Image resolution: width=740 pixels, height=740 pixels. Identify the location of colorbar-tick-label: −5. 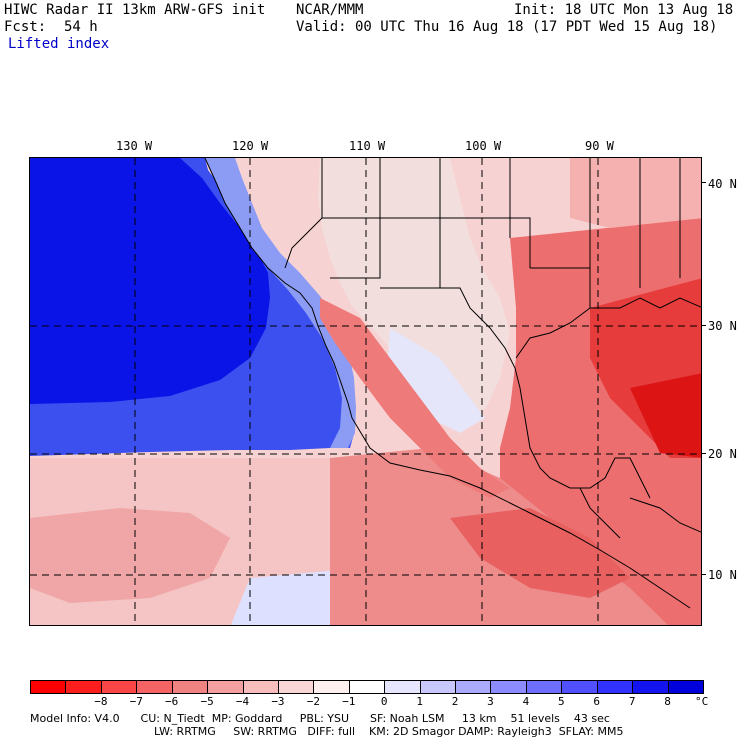
(207, 701).